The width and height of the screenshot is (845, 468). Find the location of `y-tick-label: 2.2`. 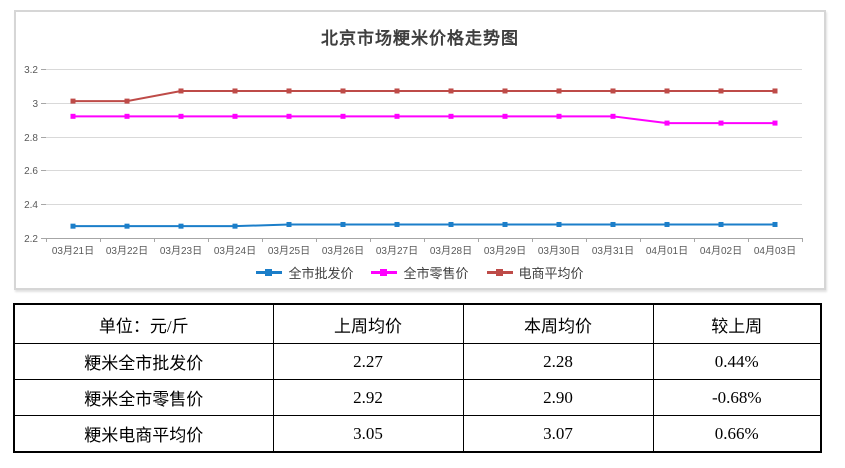

y-tick-label: 2.2 is located at coordinates (31, 239).